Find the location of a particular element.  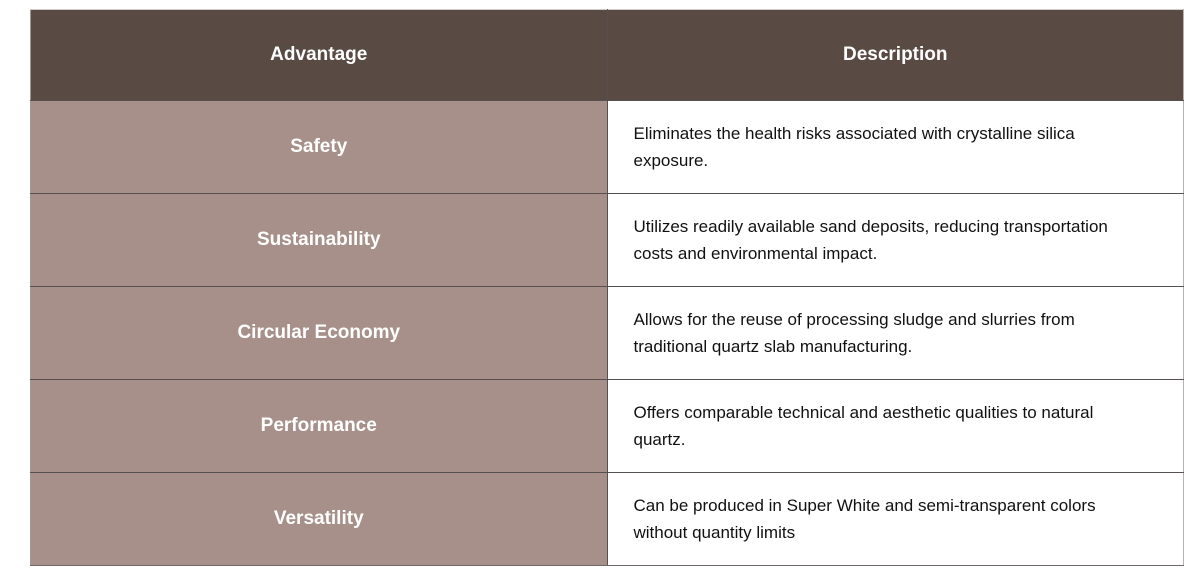

advantage-cell: Circular Economy is located at coordinates (319, 333).